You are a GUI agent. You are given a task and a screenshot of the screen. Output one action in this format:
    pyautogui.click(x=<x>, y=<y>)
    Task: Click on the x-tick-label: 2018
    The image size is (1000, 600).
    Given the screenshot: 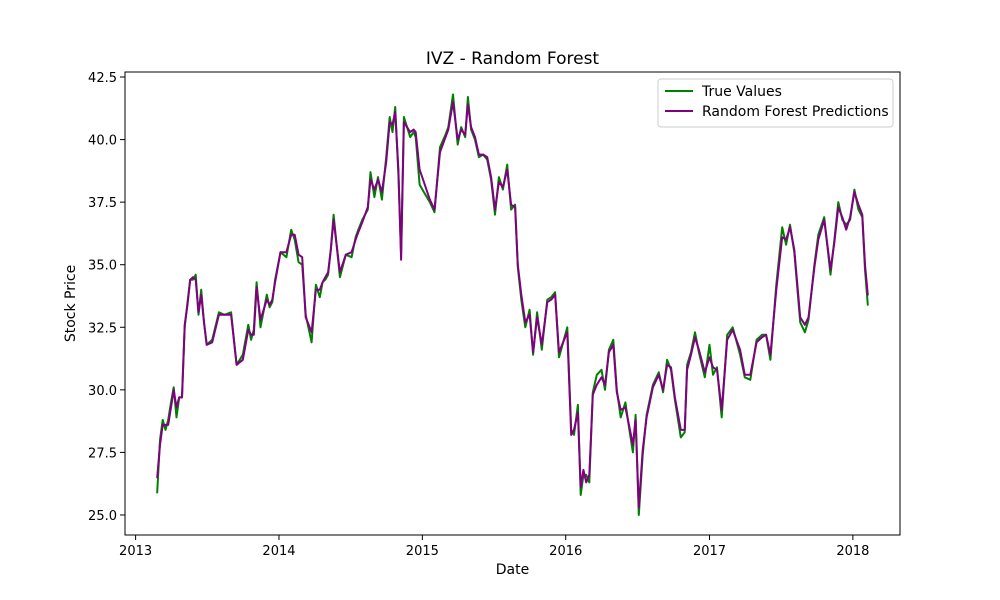 What is the action you would take?
    pyautogui.click(x=852, y=551)
    